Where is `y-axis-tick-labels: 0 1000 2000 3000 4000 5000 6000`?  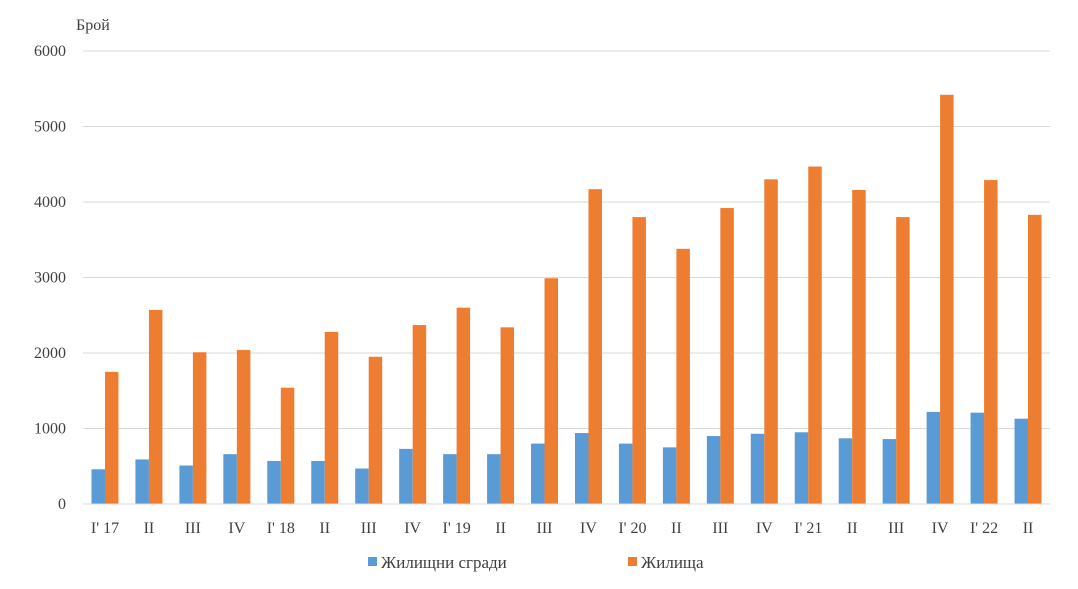 y-axis-tick-labels: 0 1000 2000 3000 4000 5000 6000 is located at coordinates (50, 278).